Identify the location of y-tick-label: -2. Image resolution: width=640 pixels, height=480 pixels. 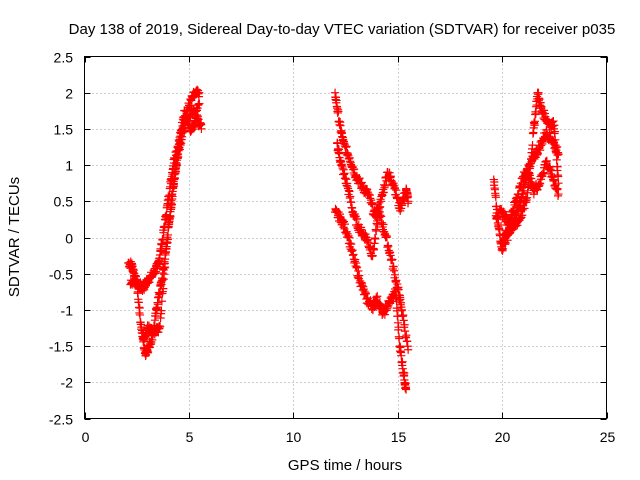
(67, 383).